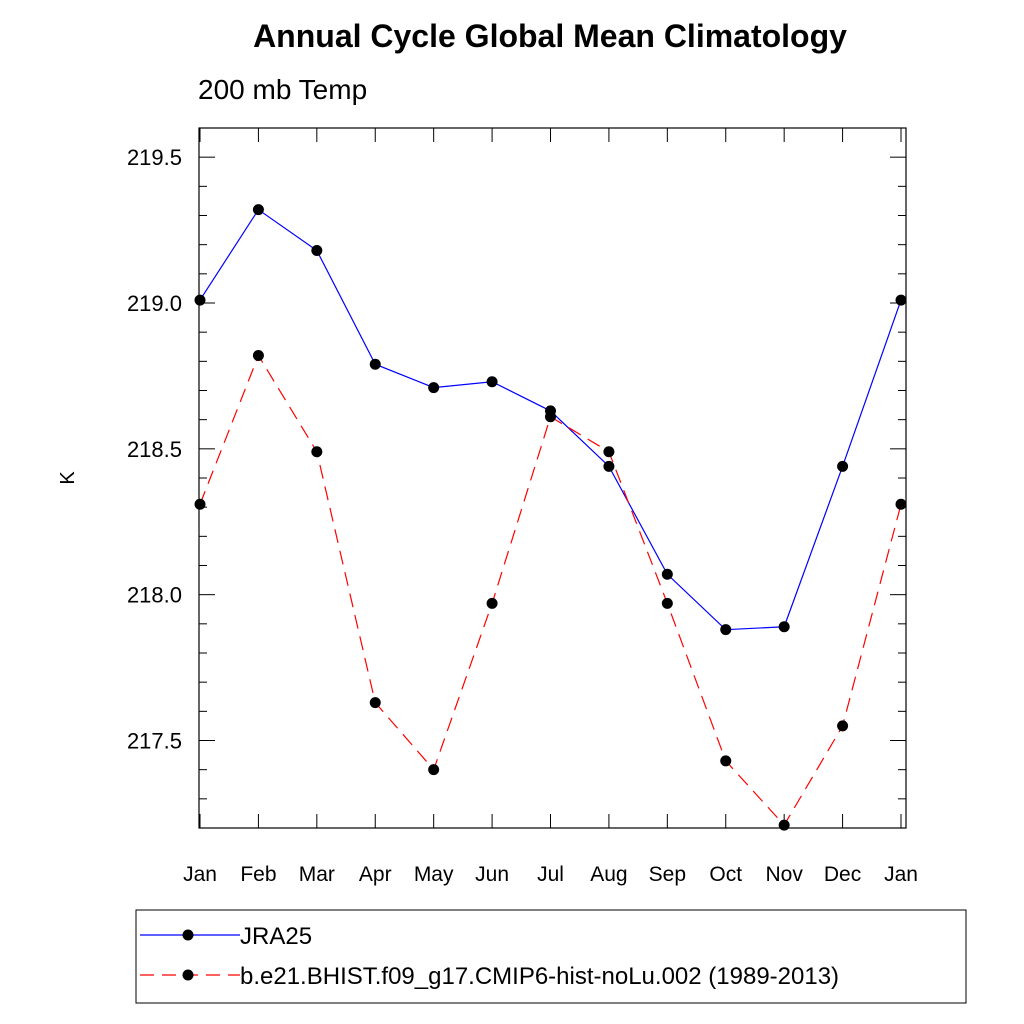 The width and height of the screenshot is (1024, 1024). Describe the element at coordinates (842, 874) in the screenshot. I see `x-tick-label: Dec` at that location.